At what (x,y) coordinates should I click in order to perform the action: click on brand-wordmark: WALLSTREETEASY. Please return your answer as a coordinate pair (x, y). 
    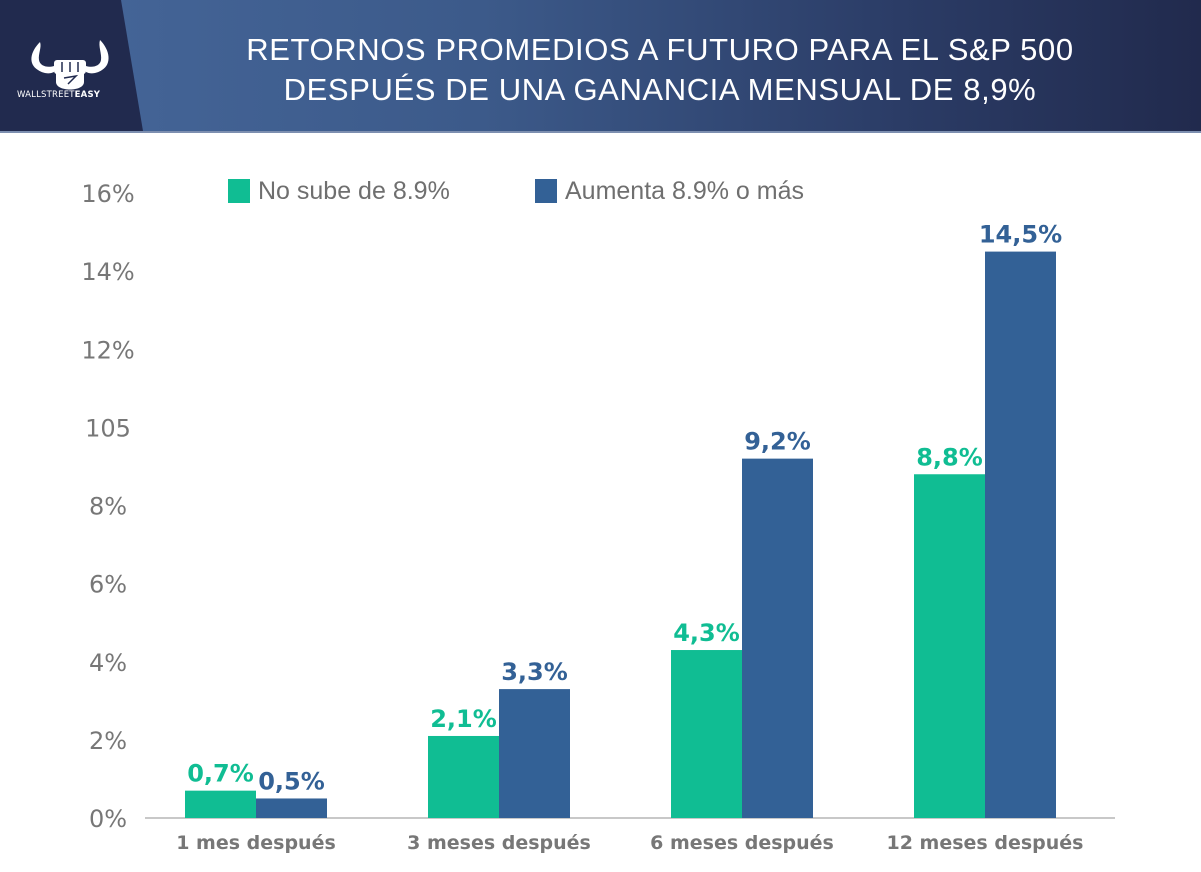
    Looking at the image, I should click on (59, 95).